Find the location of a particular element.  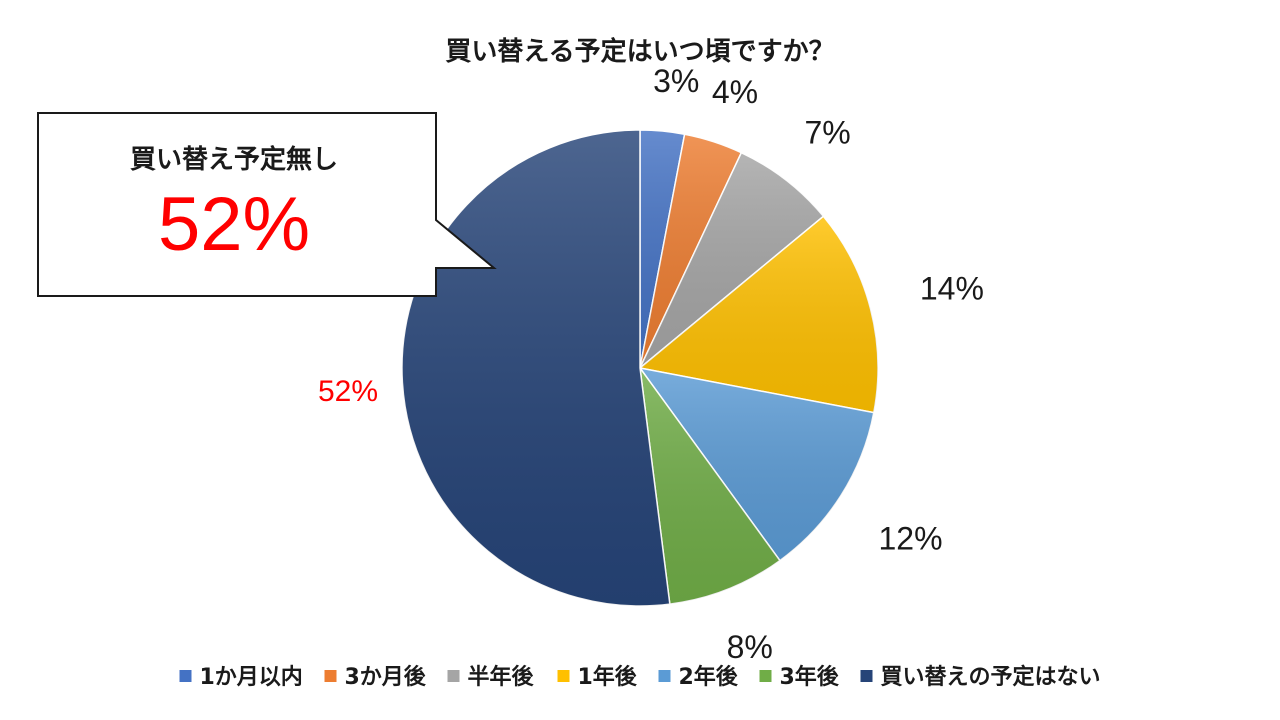

percent-label-7: 52% is located at coordinates (348, 391).